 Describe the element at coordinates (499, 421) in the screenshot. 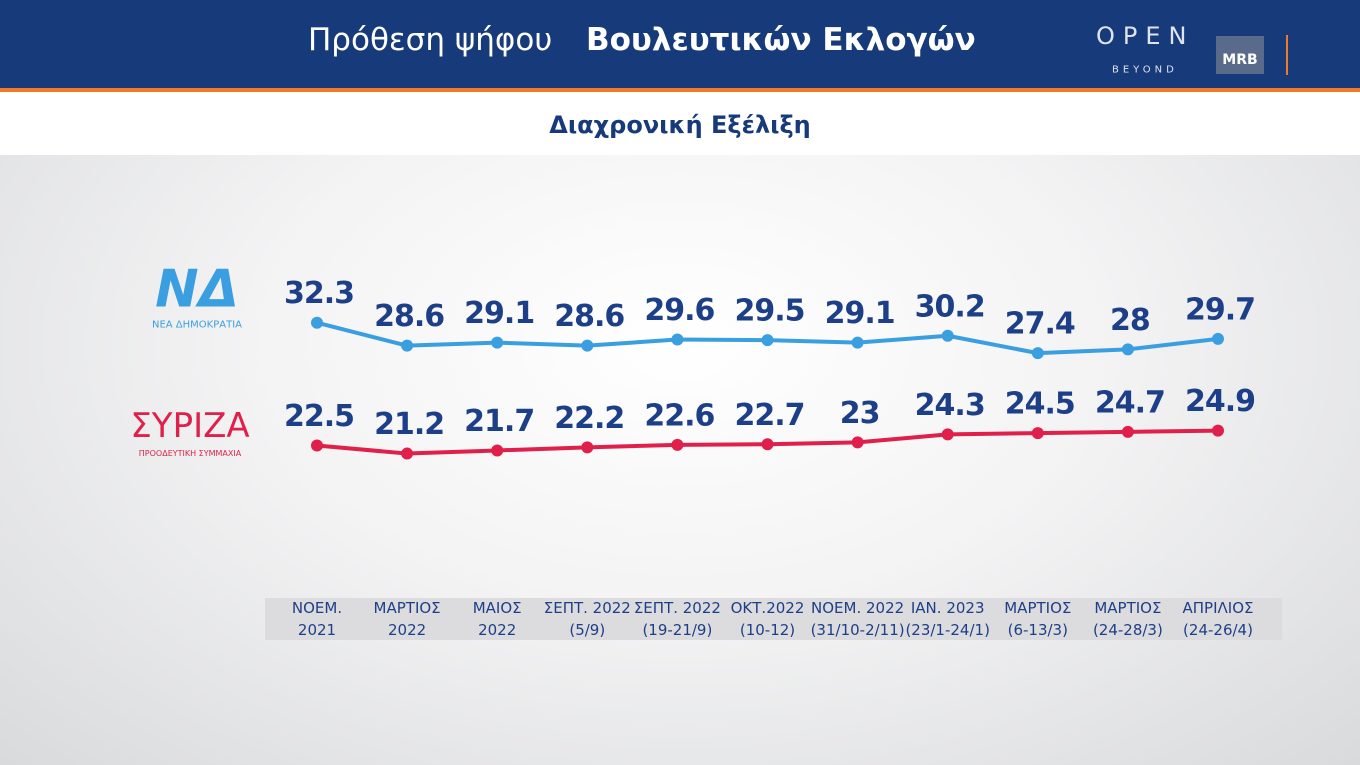

I see `value-label: 21.7` at that location.